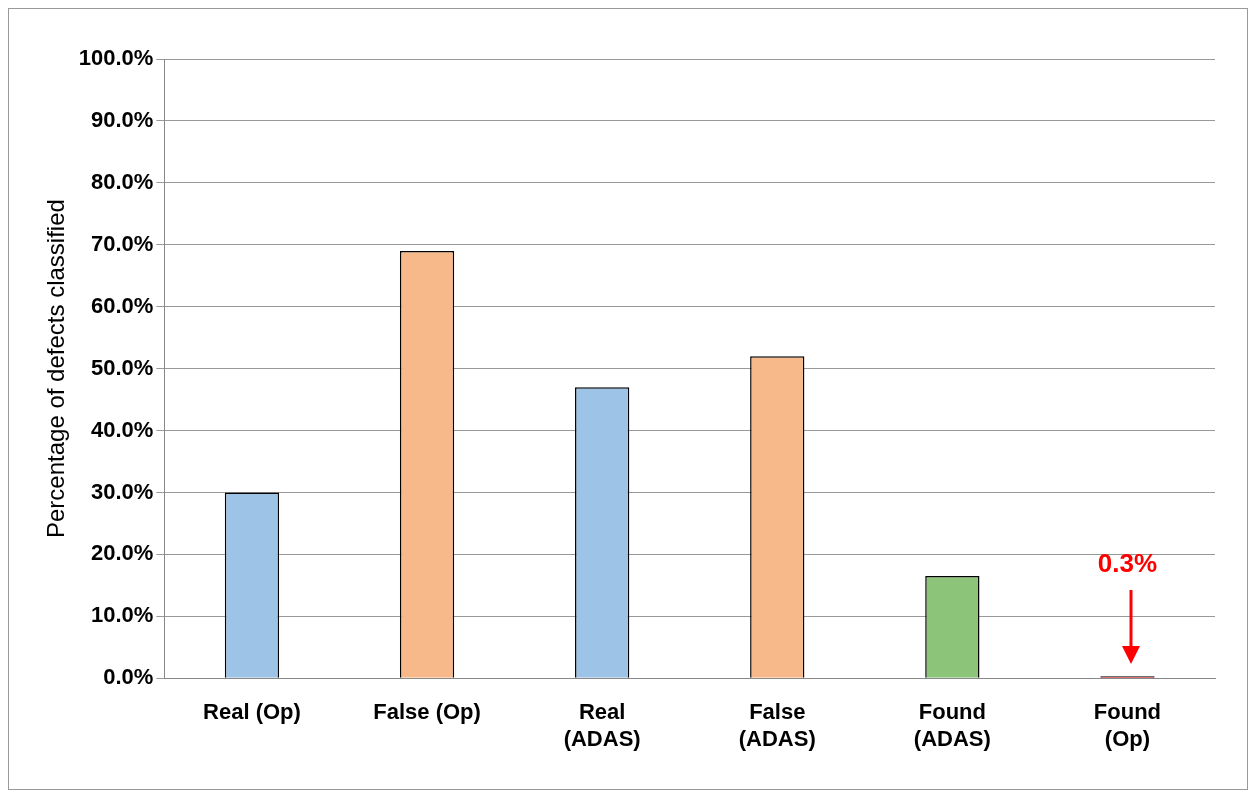 Image resolution: width=1257 pixels, height=799 pixels. What do you see at coordinates (122, 491) in the screenshot?
I see `y-tick-label: 30.0%` at bounding box center [122, 491].